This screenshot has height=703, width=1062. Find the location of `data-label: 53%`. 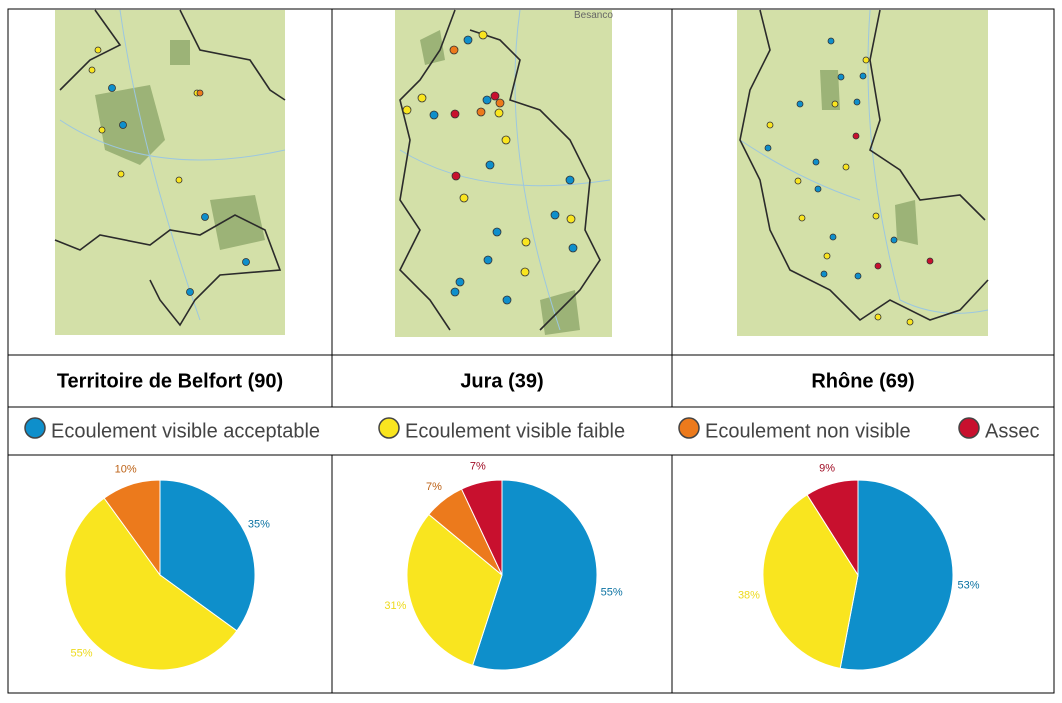

data-label: 53% is located at coordinates (968, 585).